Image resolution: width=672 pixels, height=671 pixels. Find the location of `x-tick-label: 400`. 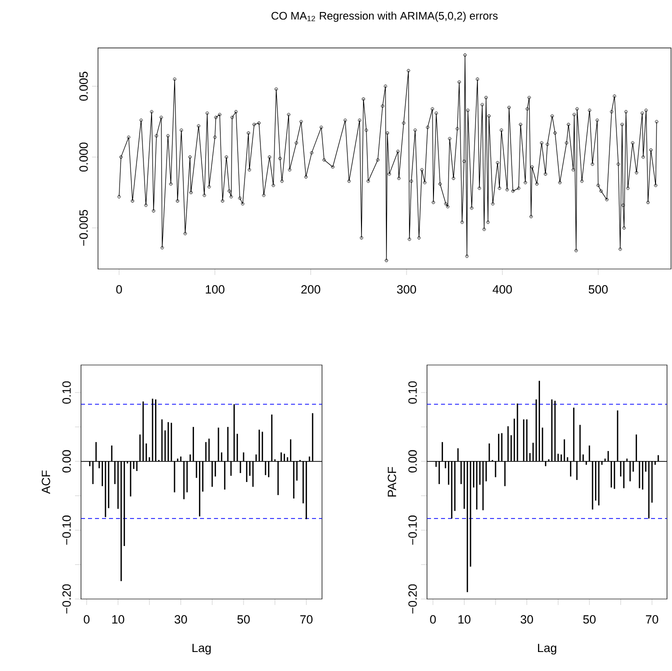

x-tick-label: 400 is located at coordinates (502, 289).